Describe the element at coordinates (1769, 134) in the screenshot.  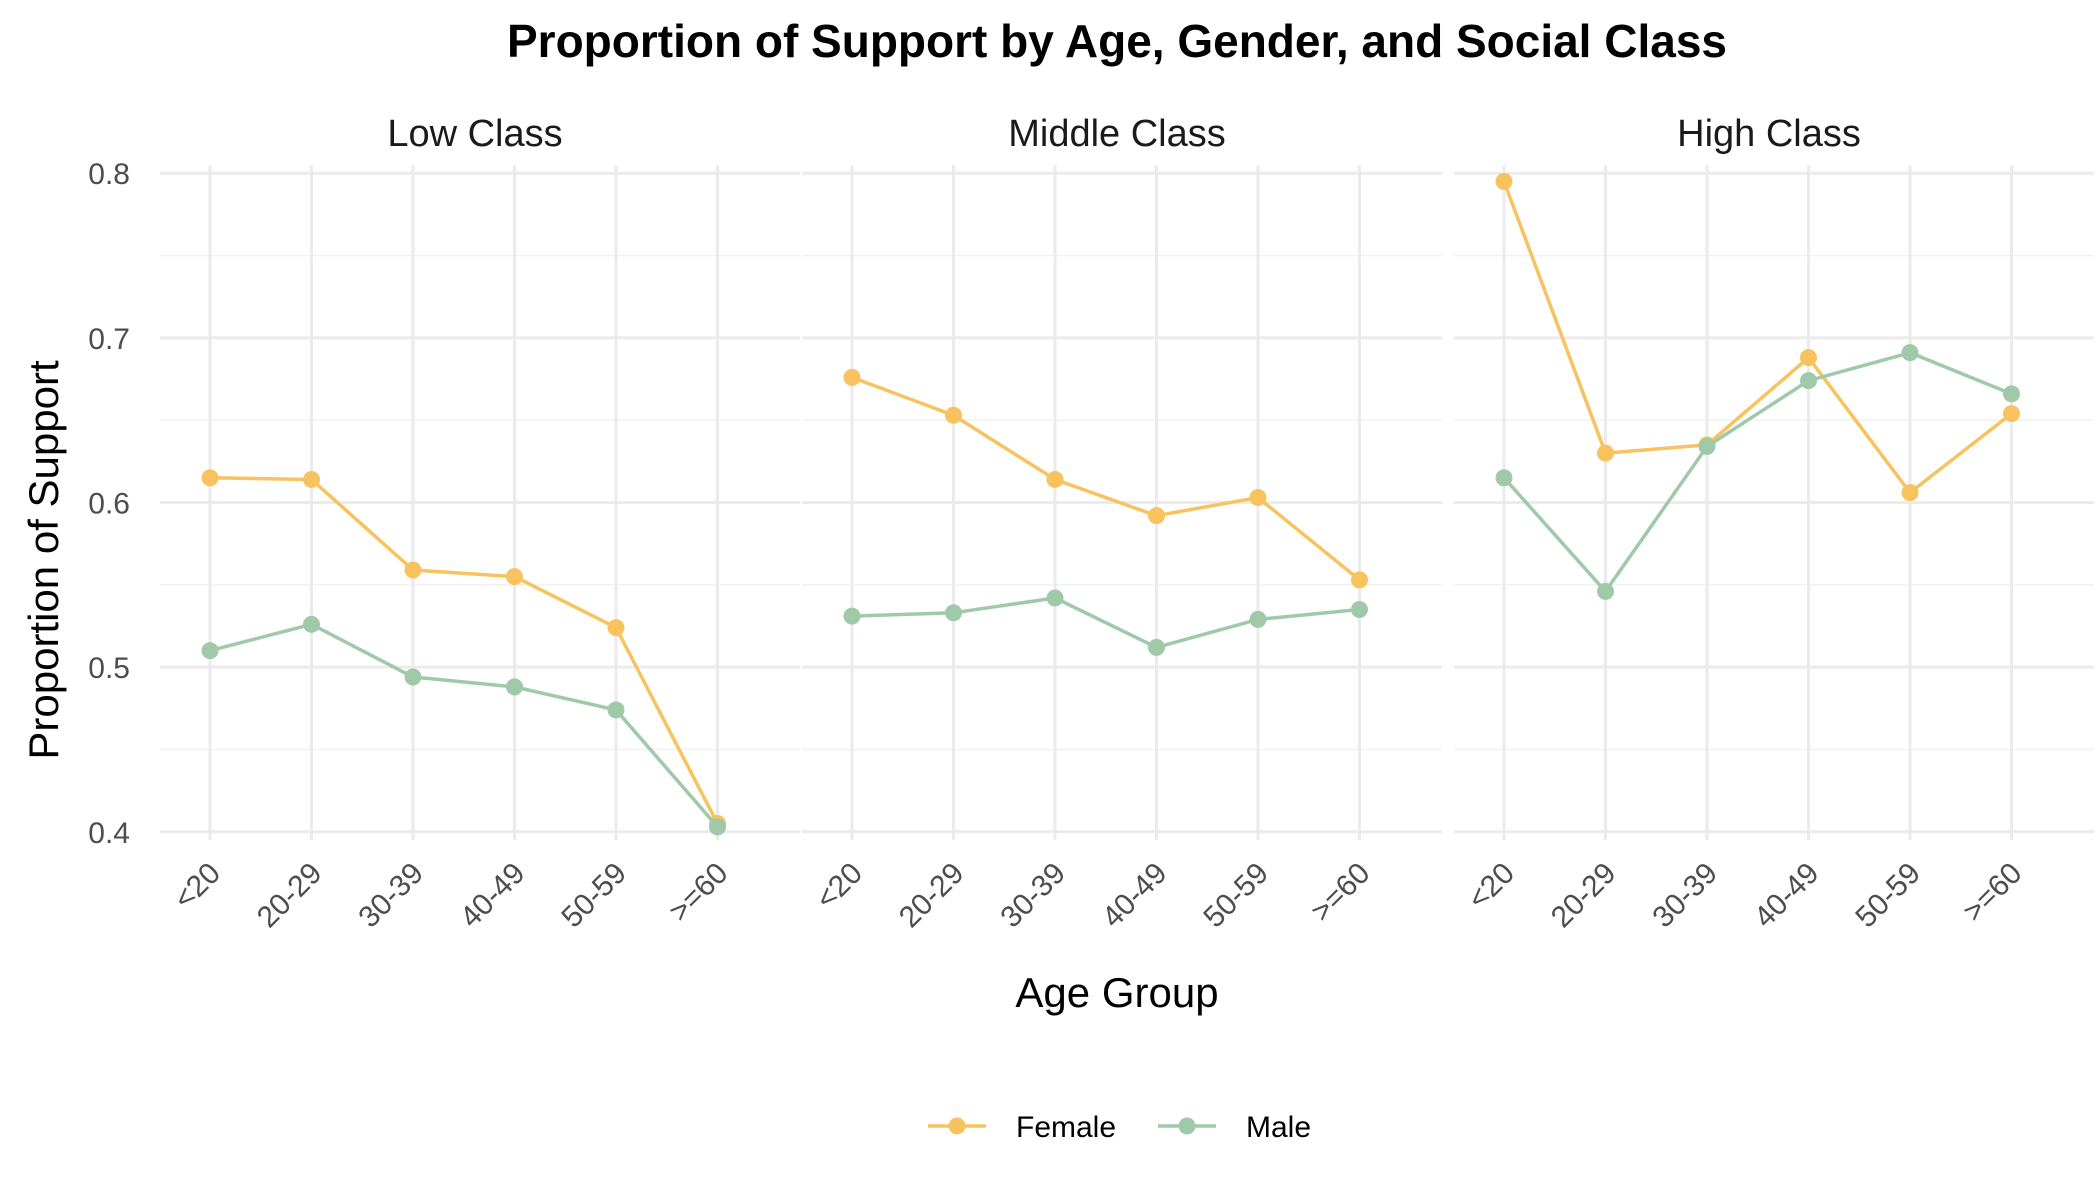
I see `panel-title: High Class` at that location.